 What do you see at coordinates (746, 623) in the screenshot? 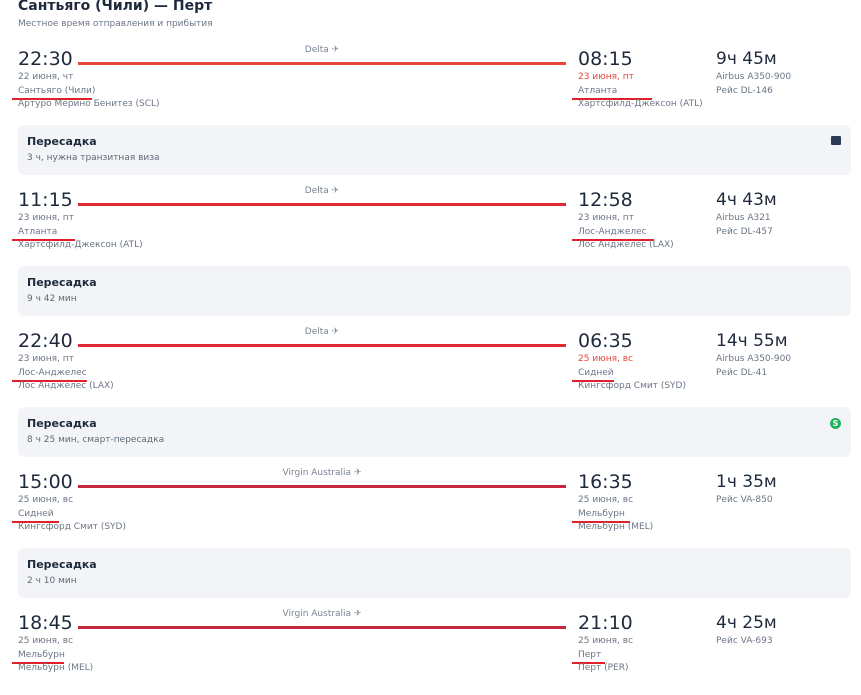
I see `flight-duration: 4ч 25м` at bounding box center [746, 623].